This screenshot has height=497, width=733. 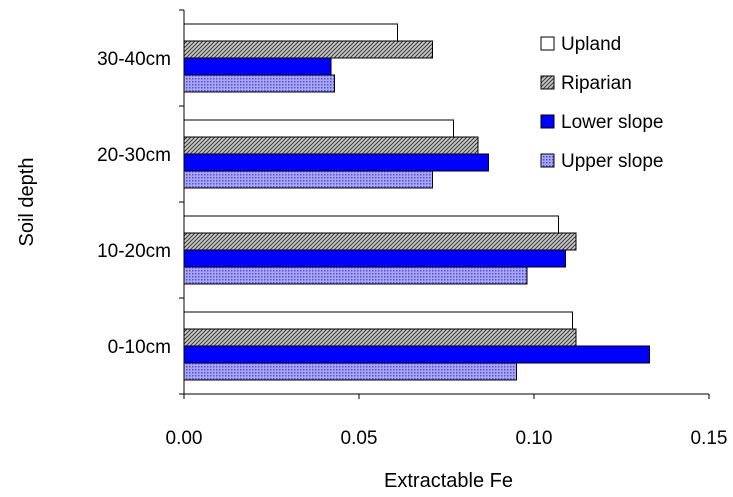 What do you see at coordinates (139, 347) in the screenshot?
I see `y-tick-label: 0-10cm` at bounding box center [139, 347].